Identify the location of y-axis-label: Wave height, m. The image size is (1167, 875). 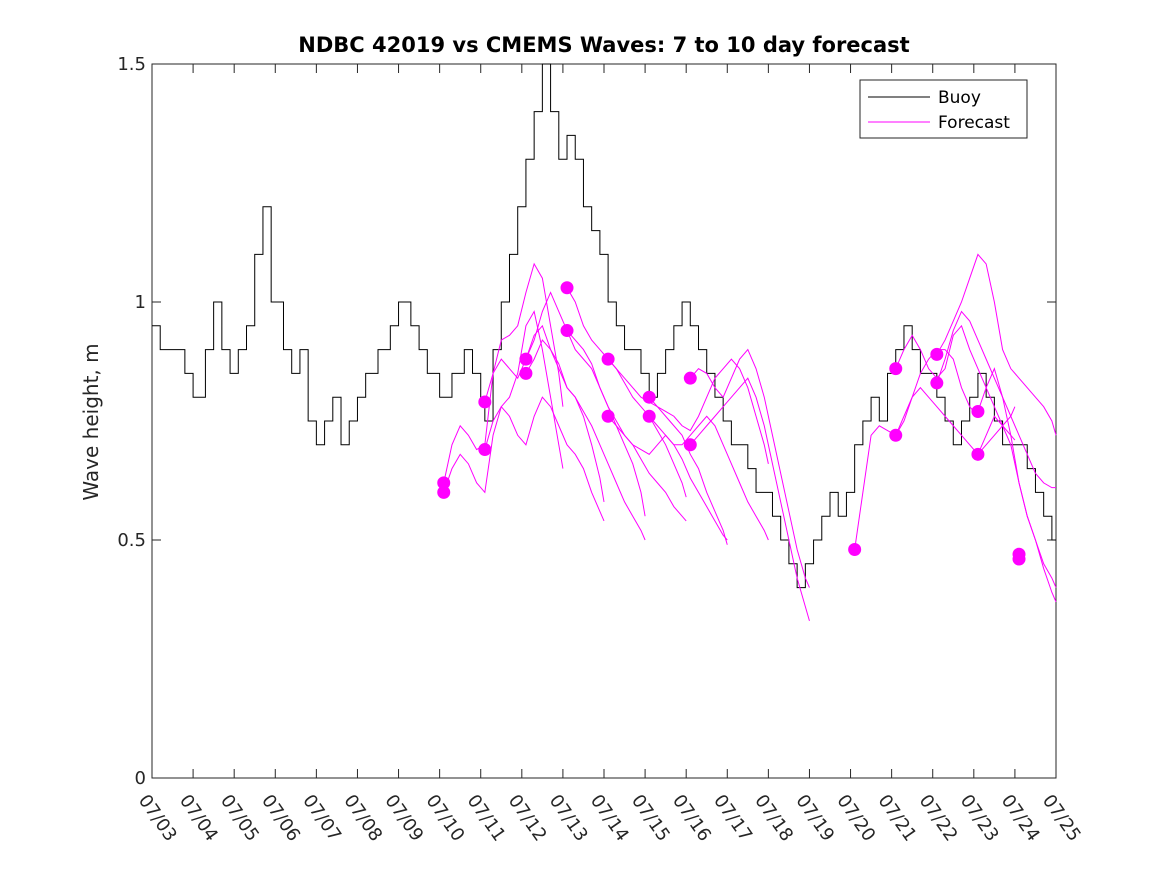
(91, 421).